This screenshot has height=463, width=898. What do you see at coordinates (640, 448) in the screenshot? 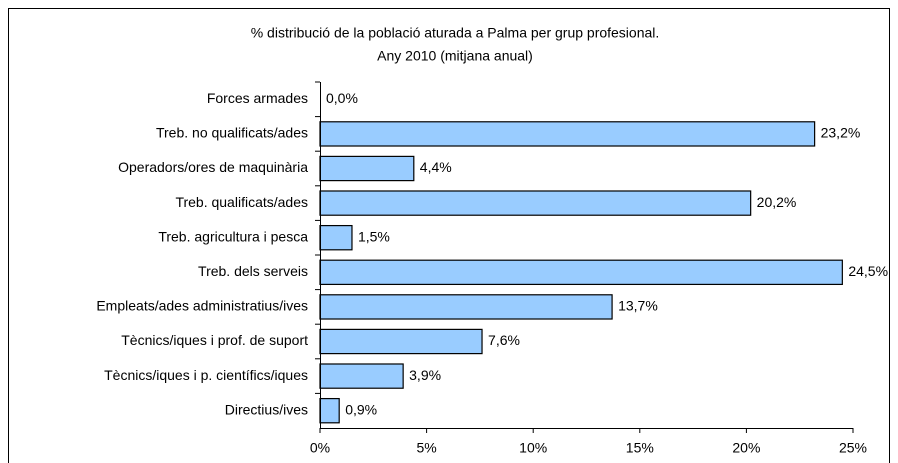
I see `x-tick-label: 15%` at bounding box center [640, 448].